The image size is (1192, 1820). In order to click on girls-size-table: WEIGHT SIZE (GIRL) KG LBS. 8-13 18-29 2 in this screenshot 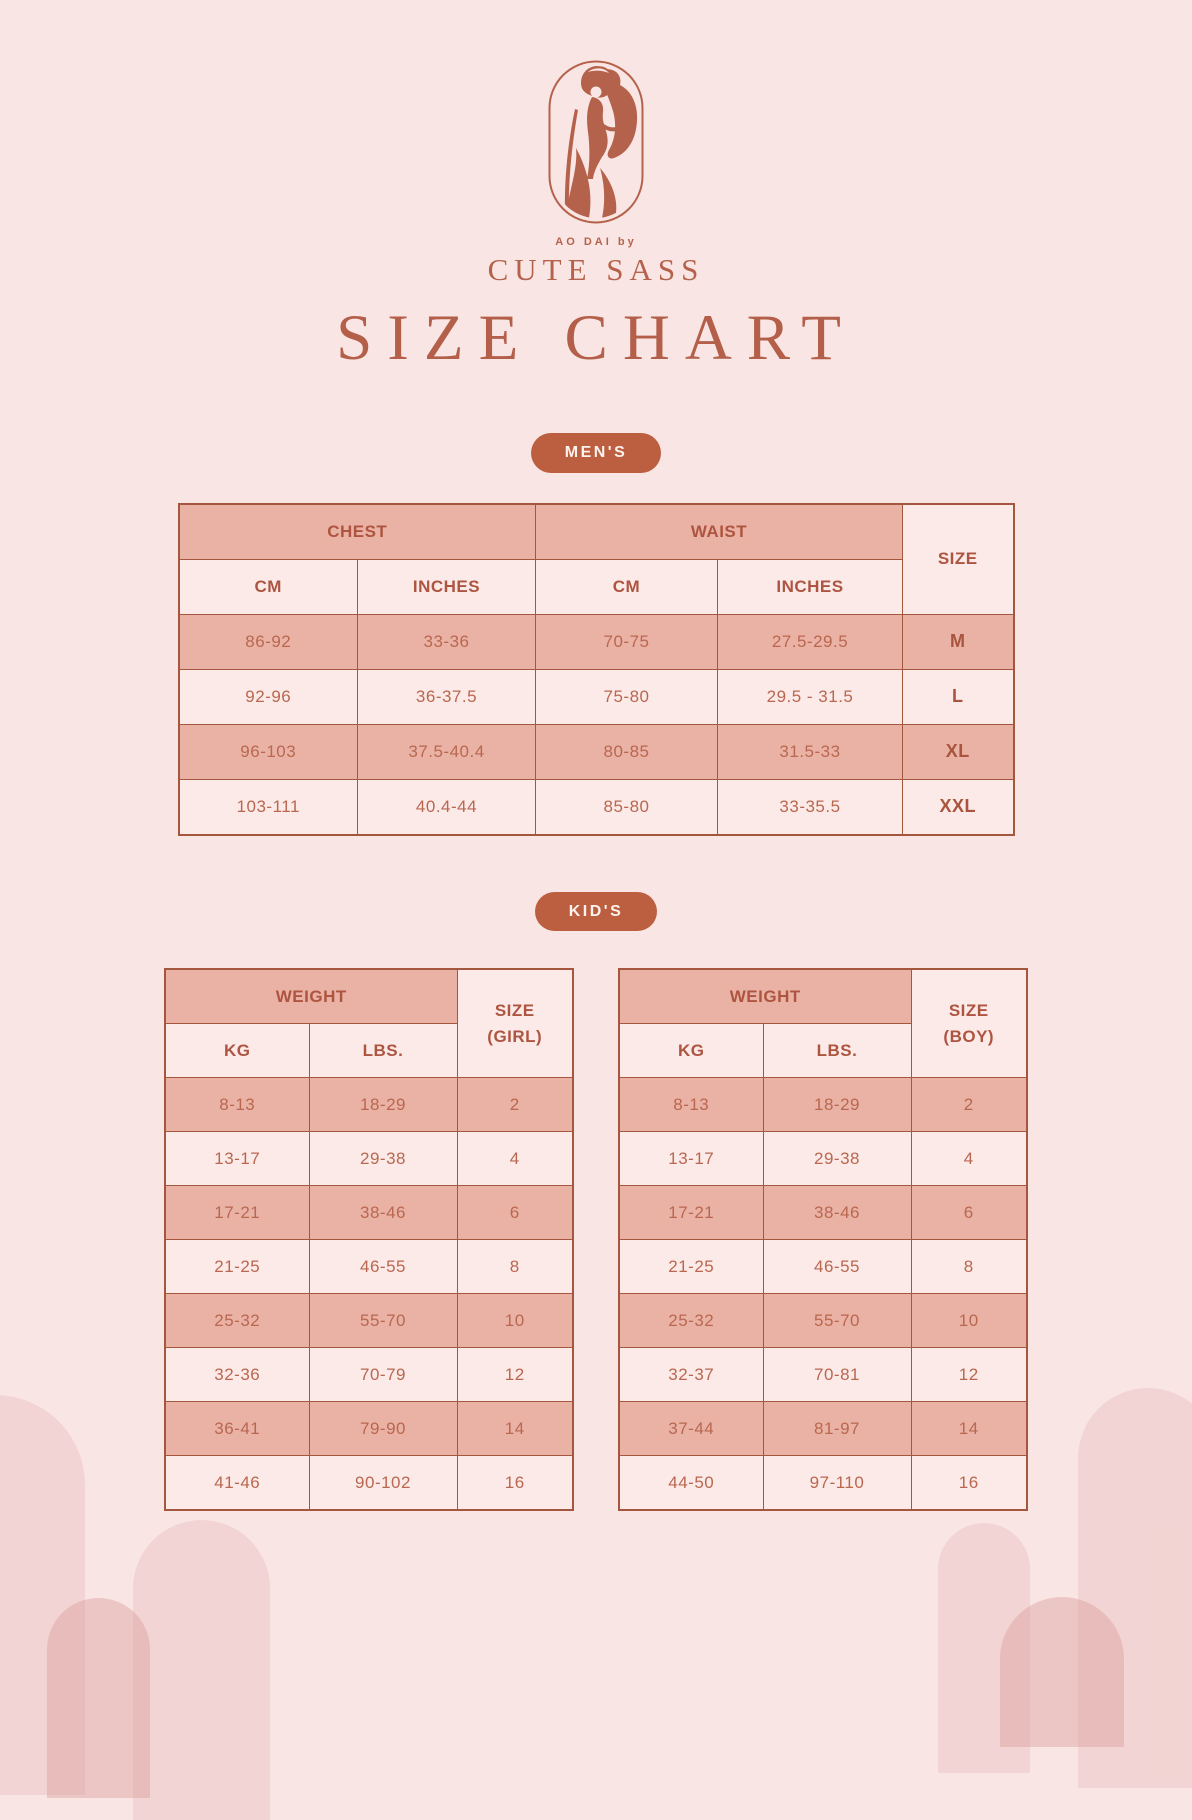, I will do `click(369, 1240)`.